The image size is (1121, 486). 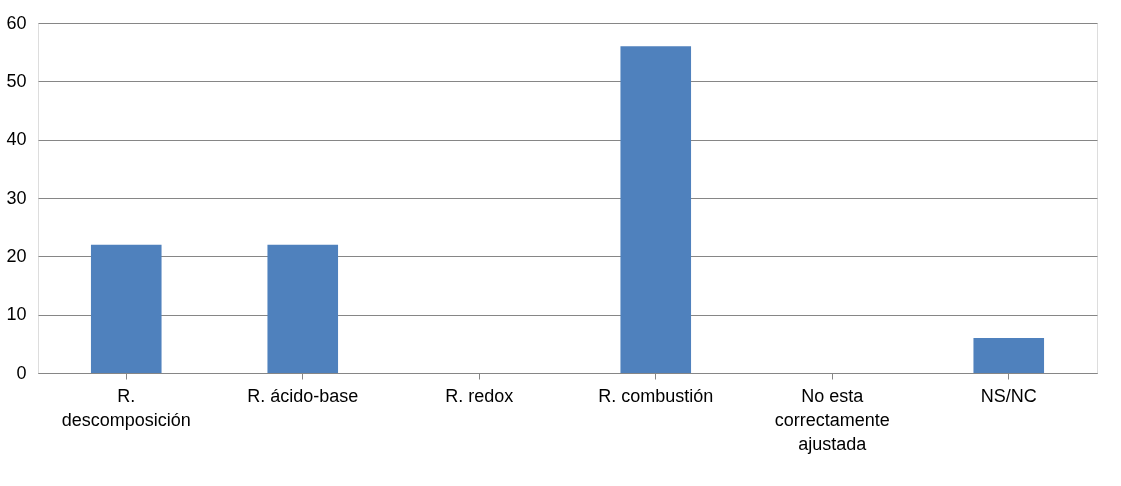 What do you see at coordinates (16, 314) in the screenshot?
I see `y-tick-label: 10` at bounding box center [16, 314].